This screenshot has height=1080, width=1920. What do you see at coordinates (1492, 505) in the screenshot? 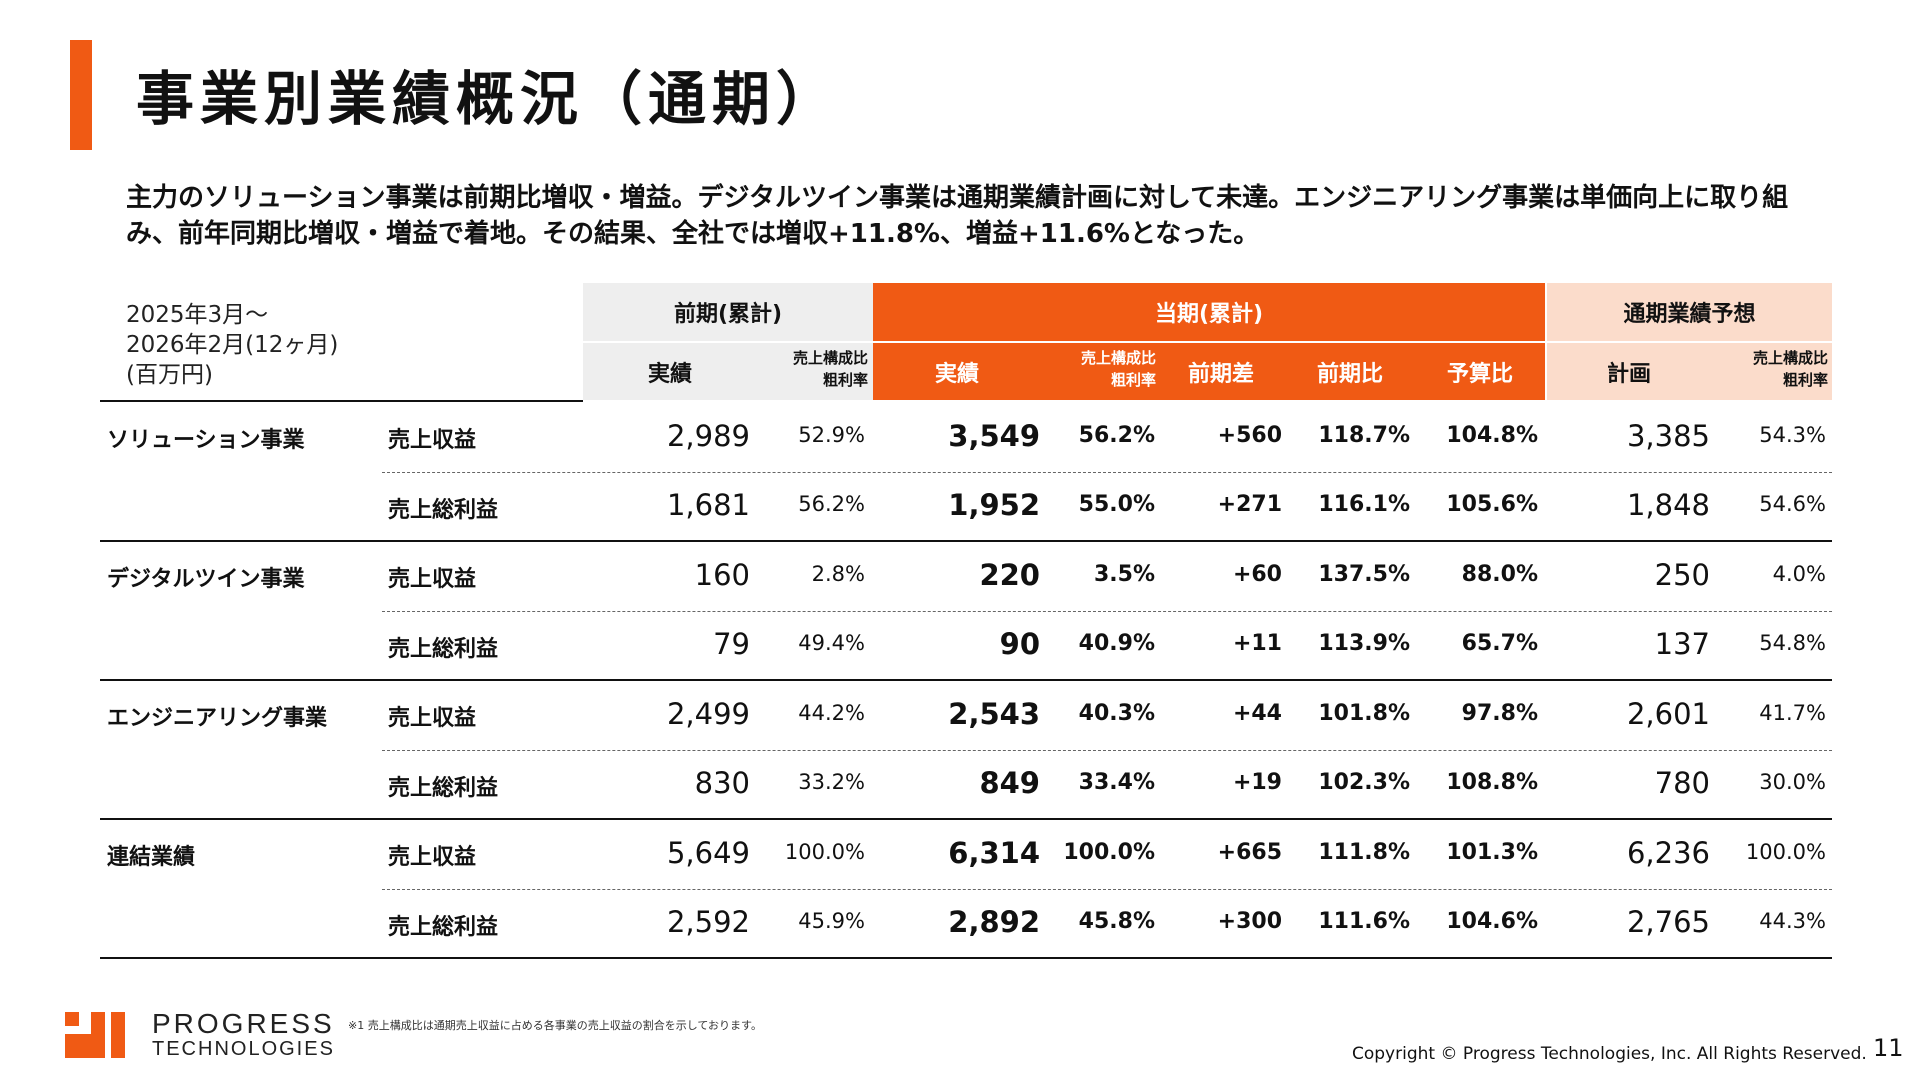
I see `budget-value: 105.6%` at bounding box center [1492, 505].